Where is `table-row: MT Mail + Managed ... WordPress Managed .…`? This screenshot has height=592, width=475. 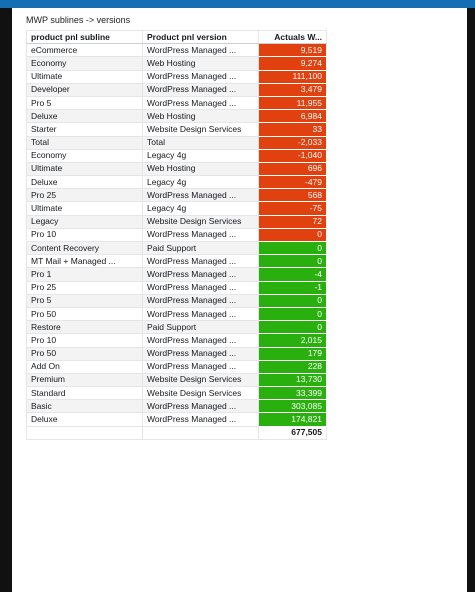
table-row: MT Mail + Managed ... WordPress Managed .… is located at coordinates (176, 261).